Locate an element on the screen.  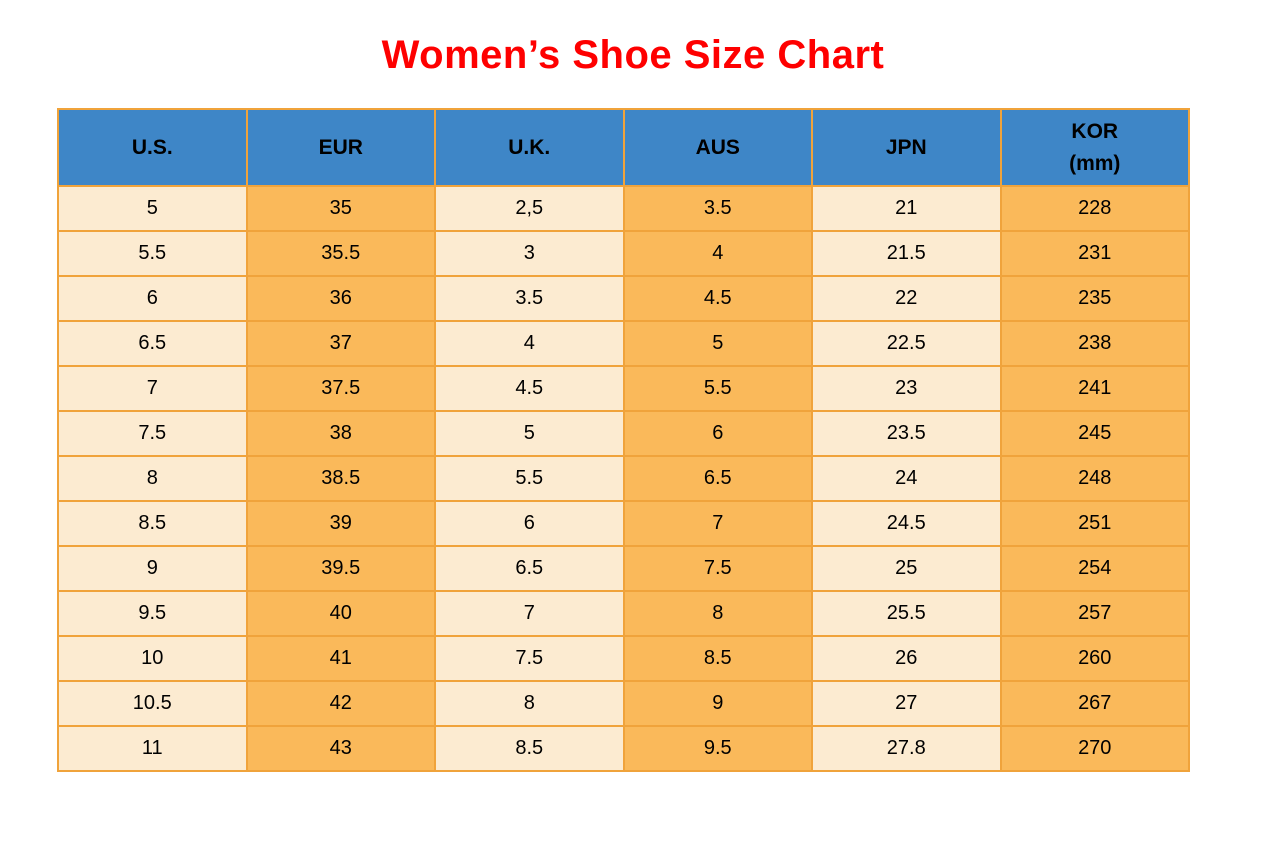
table-cell: 35.5 is located at coordinates (340, 253).